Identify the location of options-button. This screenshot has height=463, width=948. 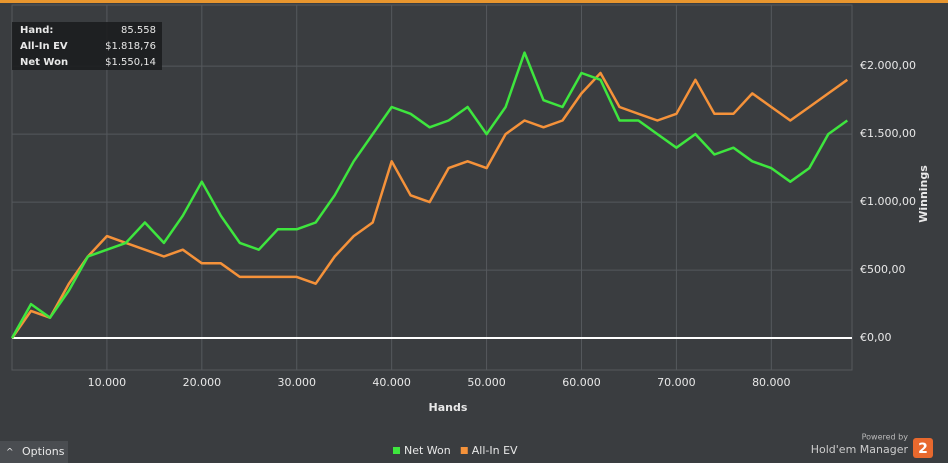
(34, 452).